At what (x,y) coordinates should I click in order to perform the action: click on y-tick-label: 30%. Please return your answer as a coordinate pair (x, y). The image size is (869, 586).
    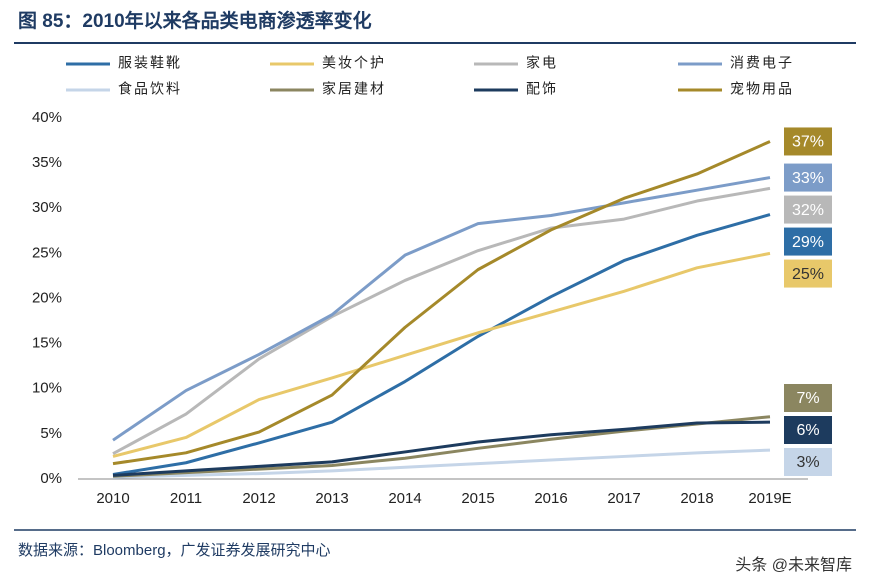
    Looking at the image, I should click on (47, 207).